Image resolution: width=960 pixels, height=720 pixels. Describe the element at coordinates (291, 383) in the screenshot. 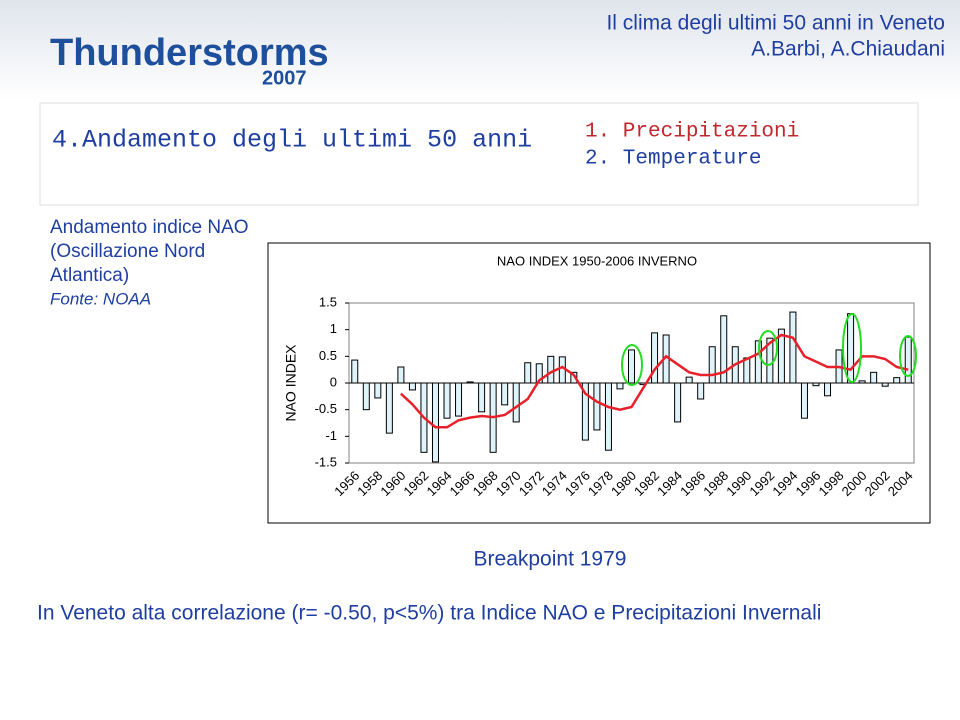

I see `y-axis-label: NAO INDEX` at that location.